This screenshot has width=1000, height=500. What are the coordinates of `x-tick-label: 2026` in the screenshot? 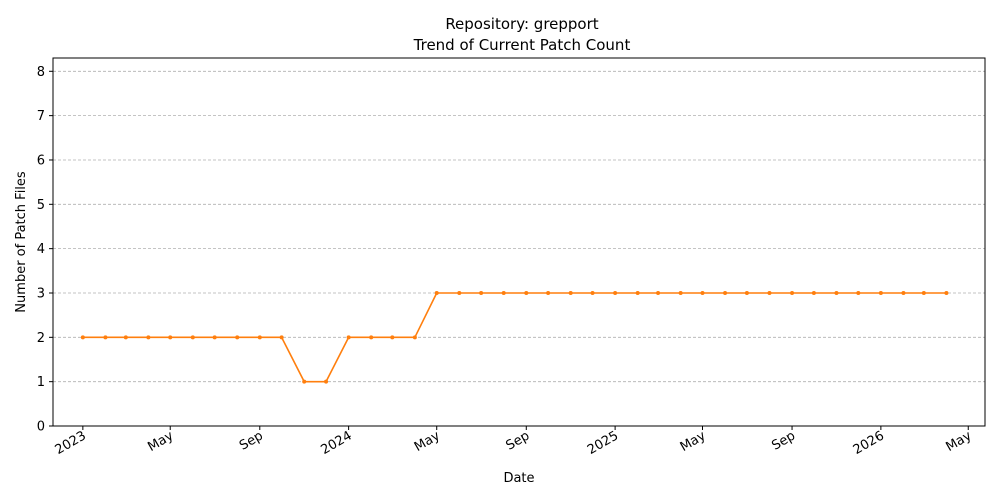 It's located at (869, 443).